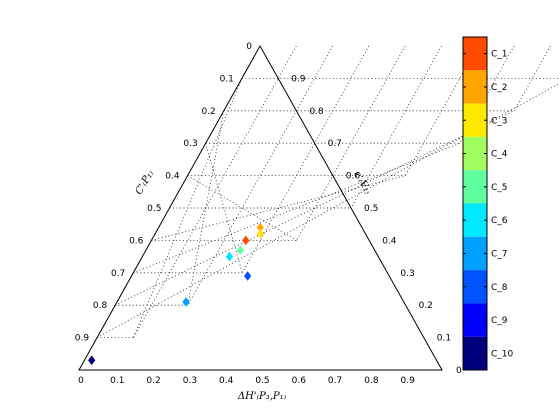 The width and height of the screenshot is (560, 420). What do you see at coordinates (190, 144) in the screenshot?
I see `left-tick-label: 0.3` at bounding box center [190, 144].